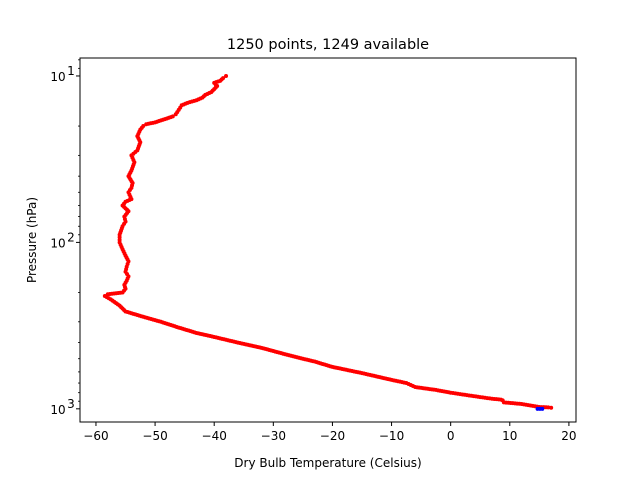 Image resolution: width=640 pixels, height=480 pixels. Describe the element at coordinates (154, 436) in the screenshot. I see `x-tick-label: −50` at that location.